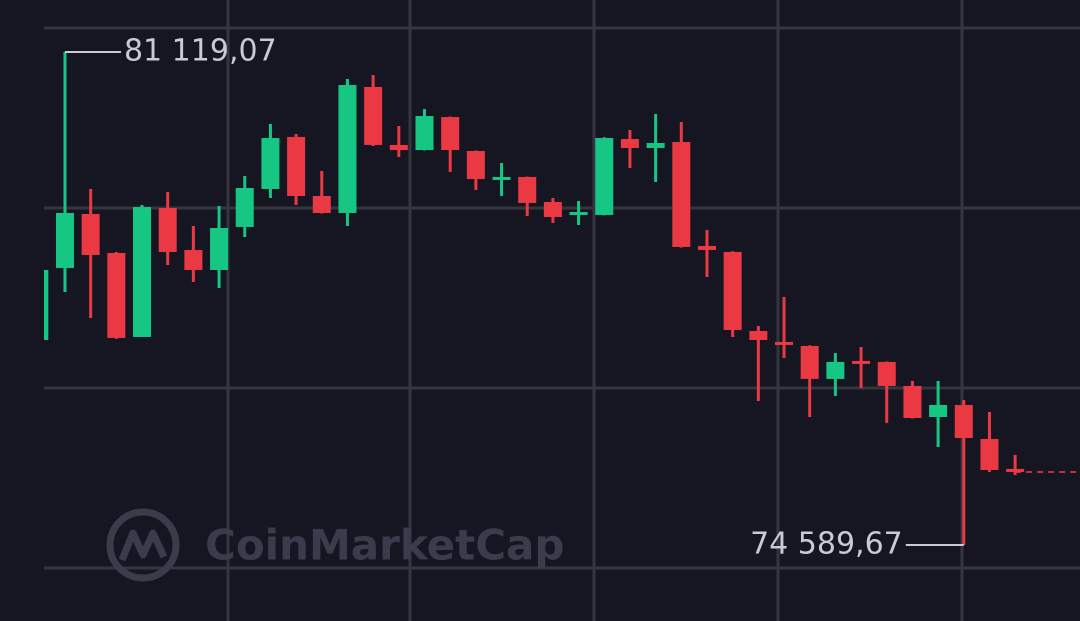 The width and height of the screenshot is (1080, 621). What do you see at coordinates (143, 545) in the screenshot?
I see `watermark-logo` at bounding box center [143, 545].